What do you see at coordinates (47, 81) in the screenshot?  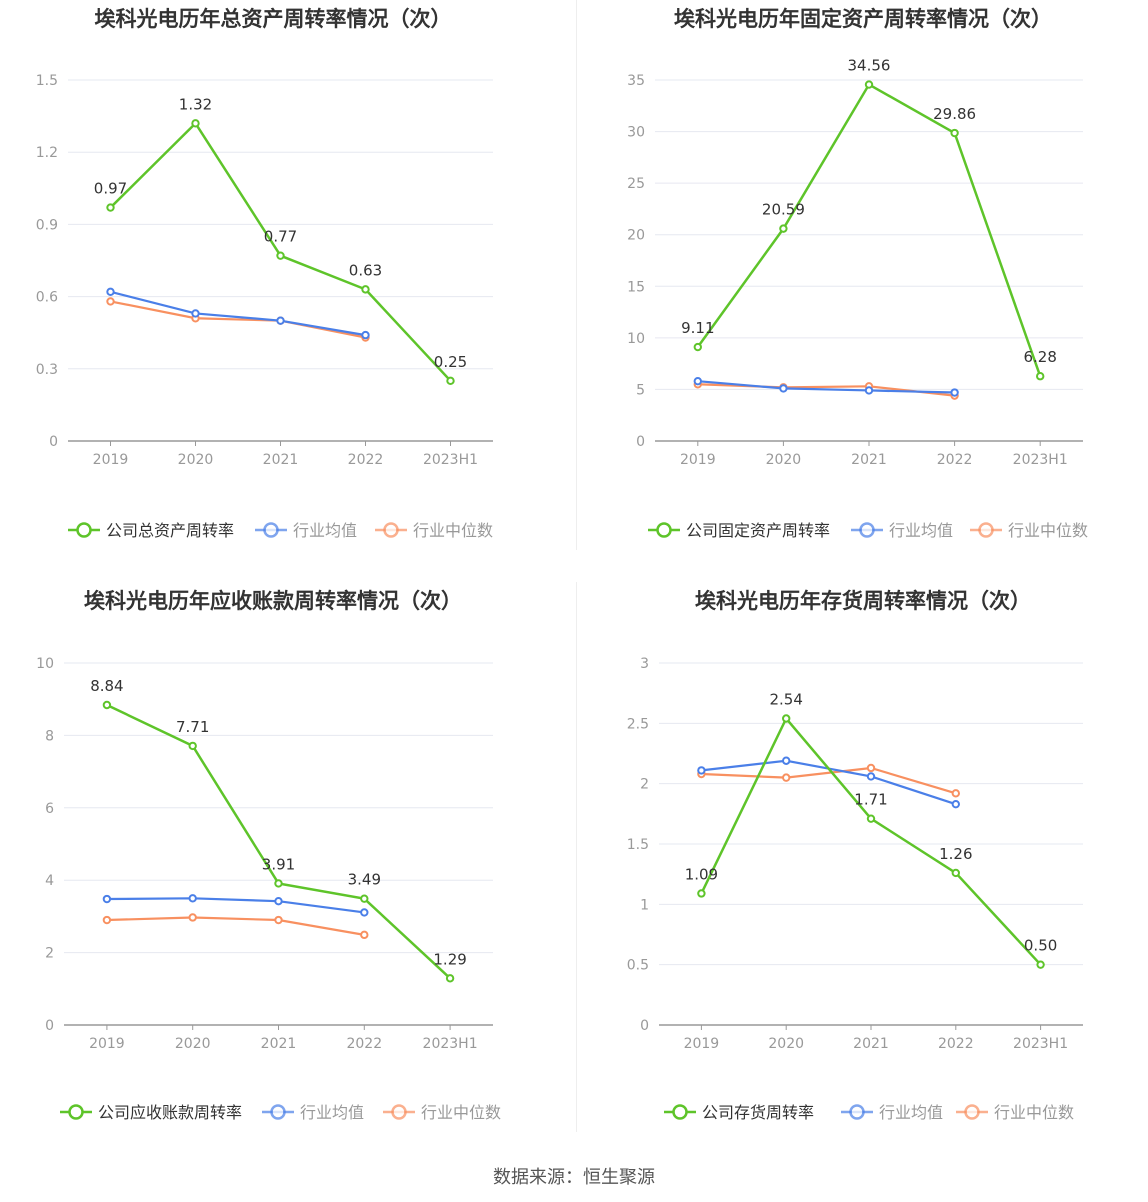 I see `y-tick-label: 1.5` at bounding box center [47, 81].